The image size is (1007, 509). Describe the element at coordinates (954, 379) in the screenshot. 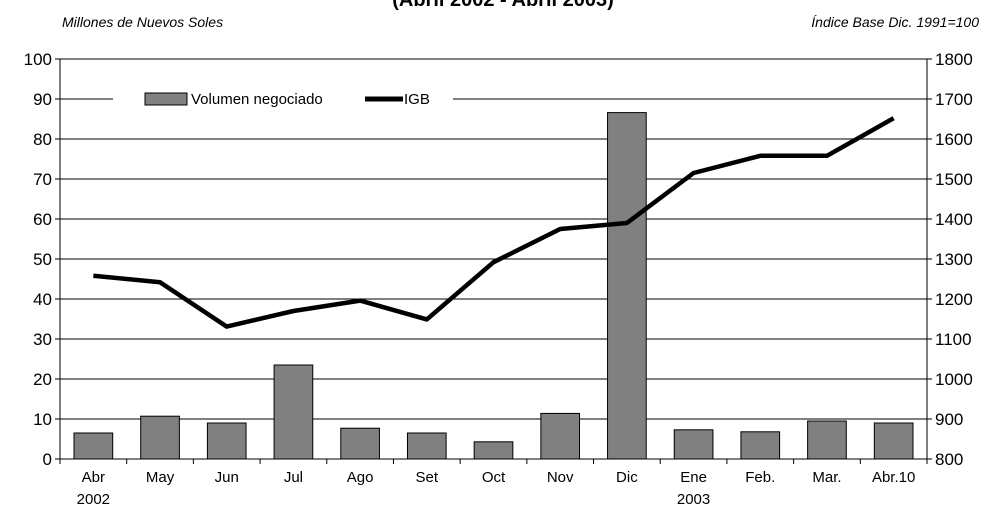

I see `right-tick-label: 1000` at that location.